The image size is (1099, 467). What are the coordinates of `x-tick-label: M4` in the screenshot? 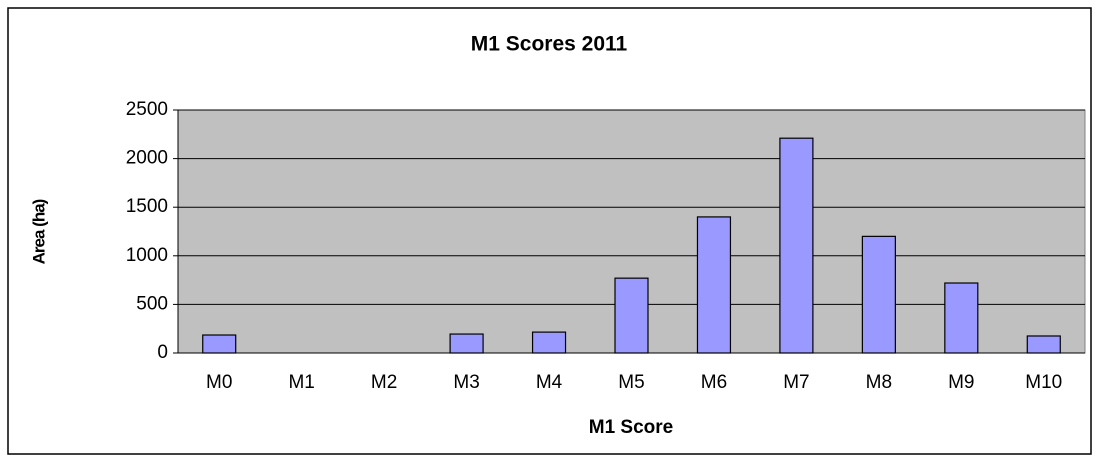 It's located at (549, 382).